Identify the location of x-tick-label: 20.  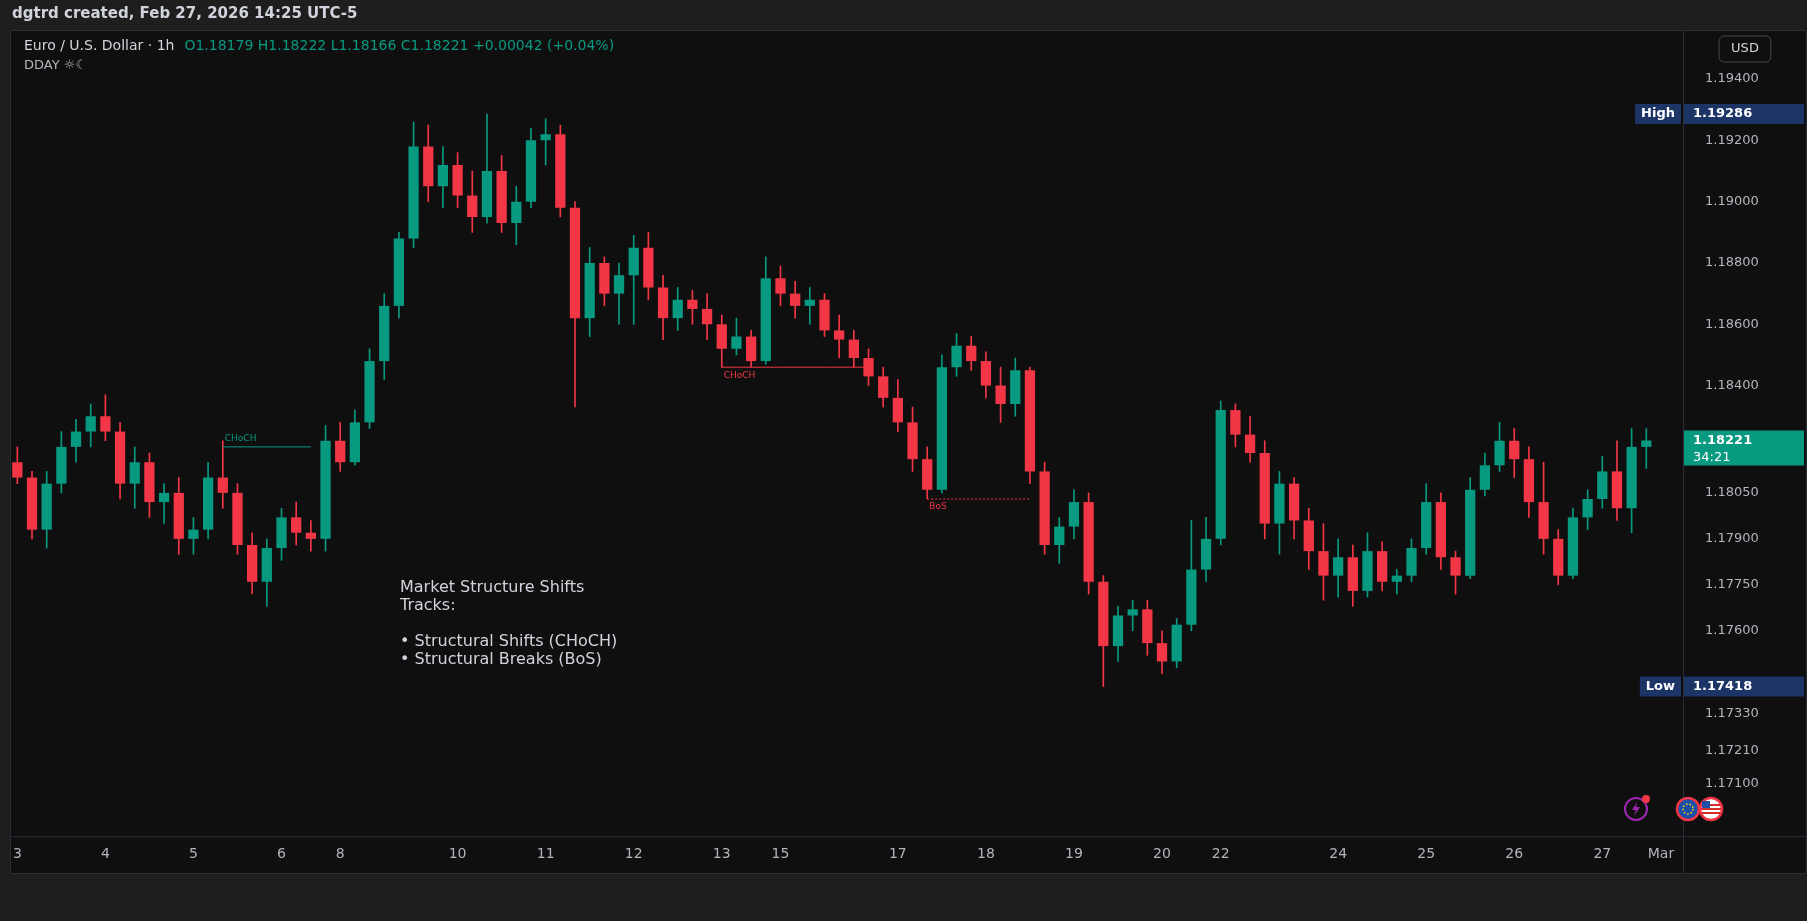
(1162, 853).